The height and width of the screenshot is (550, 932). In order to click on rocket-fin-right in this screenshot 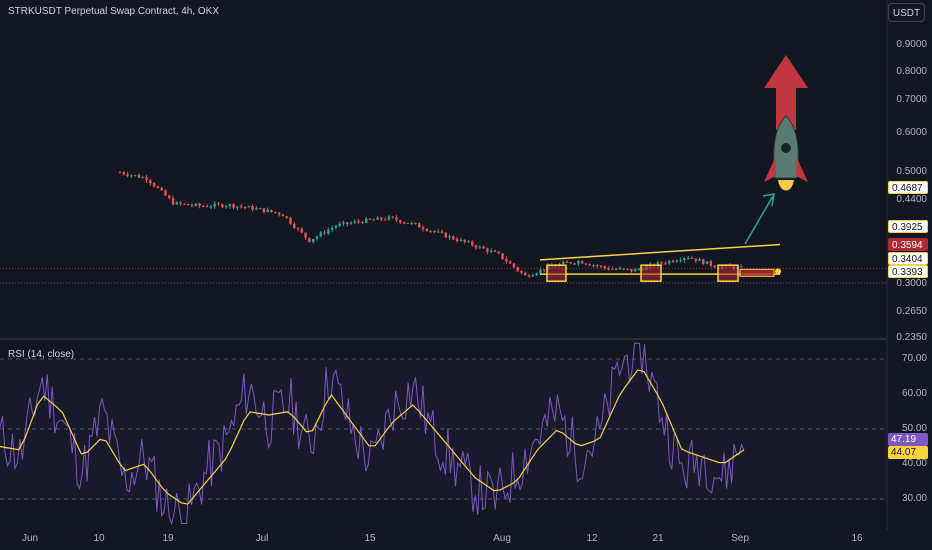, I will do `click(802, 170)`.